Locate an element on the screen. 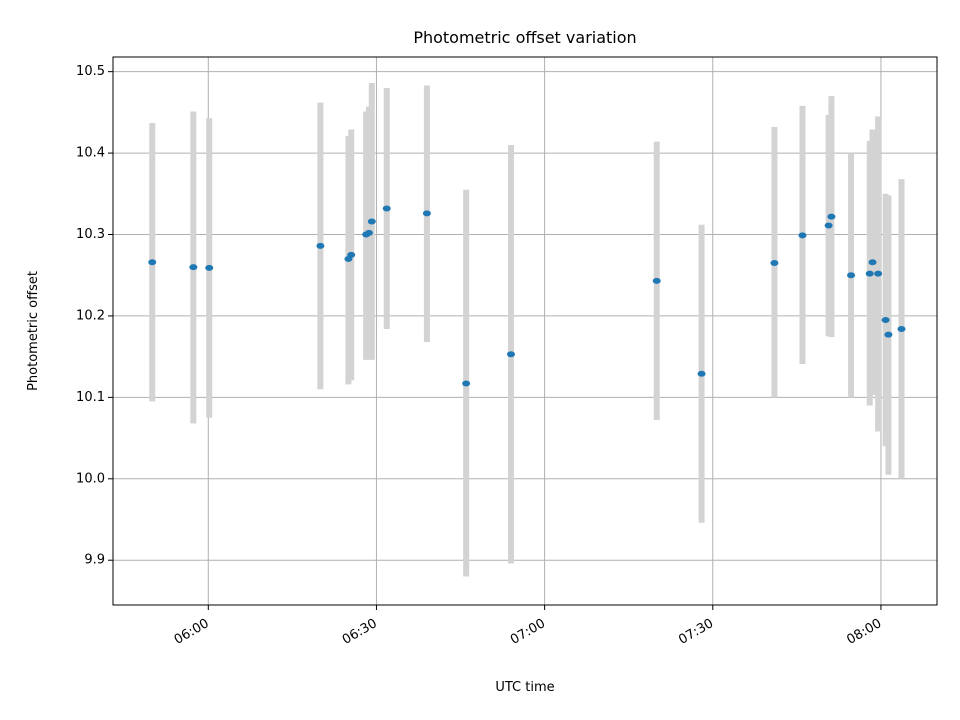 This screenshot has height=720, width=960. y-tick-label: 10.5 is located at coordinates (90, 71).